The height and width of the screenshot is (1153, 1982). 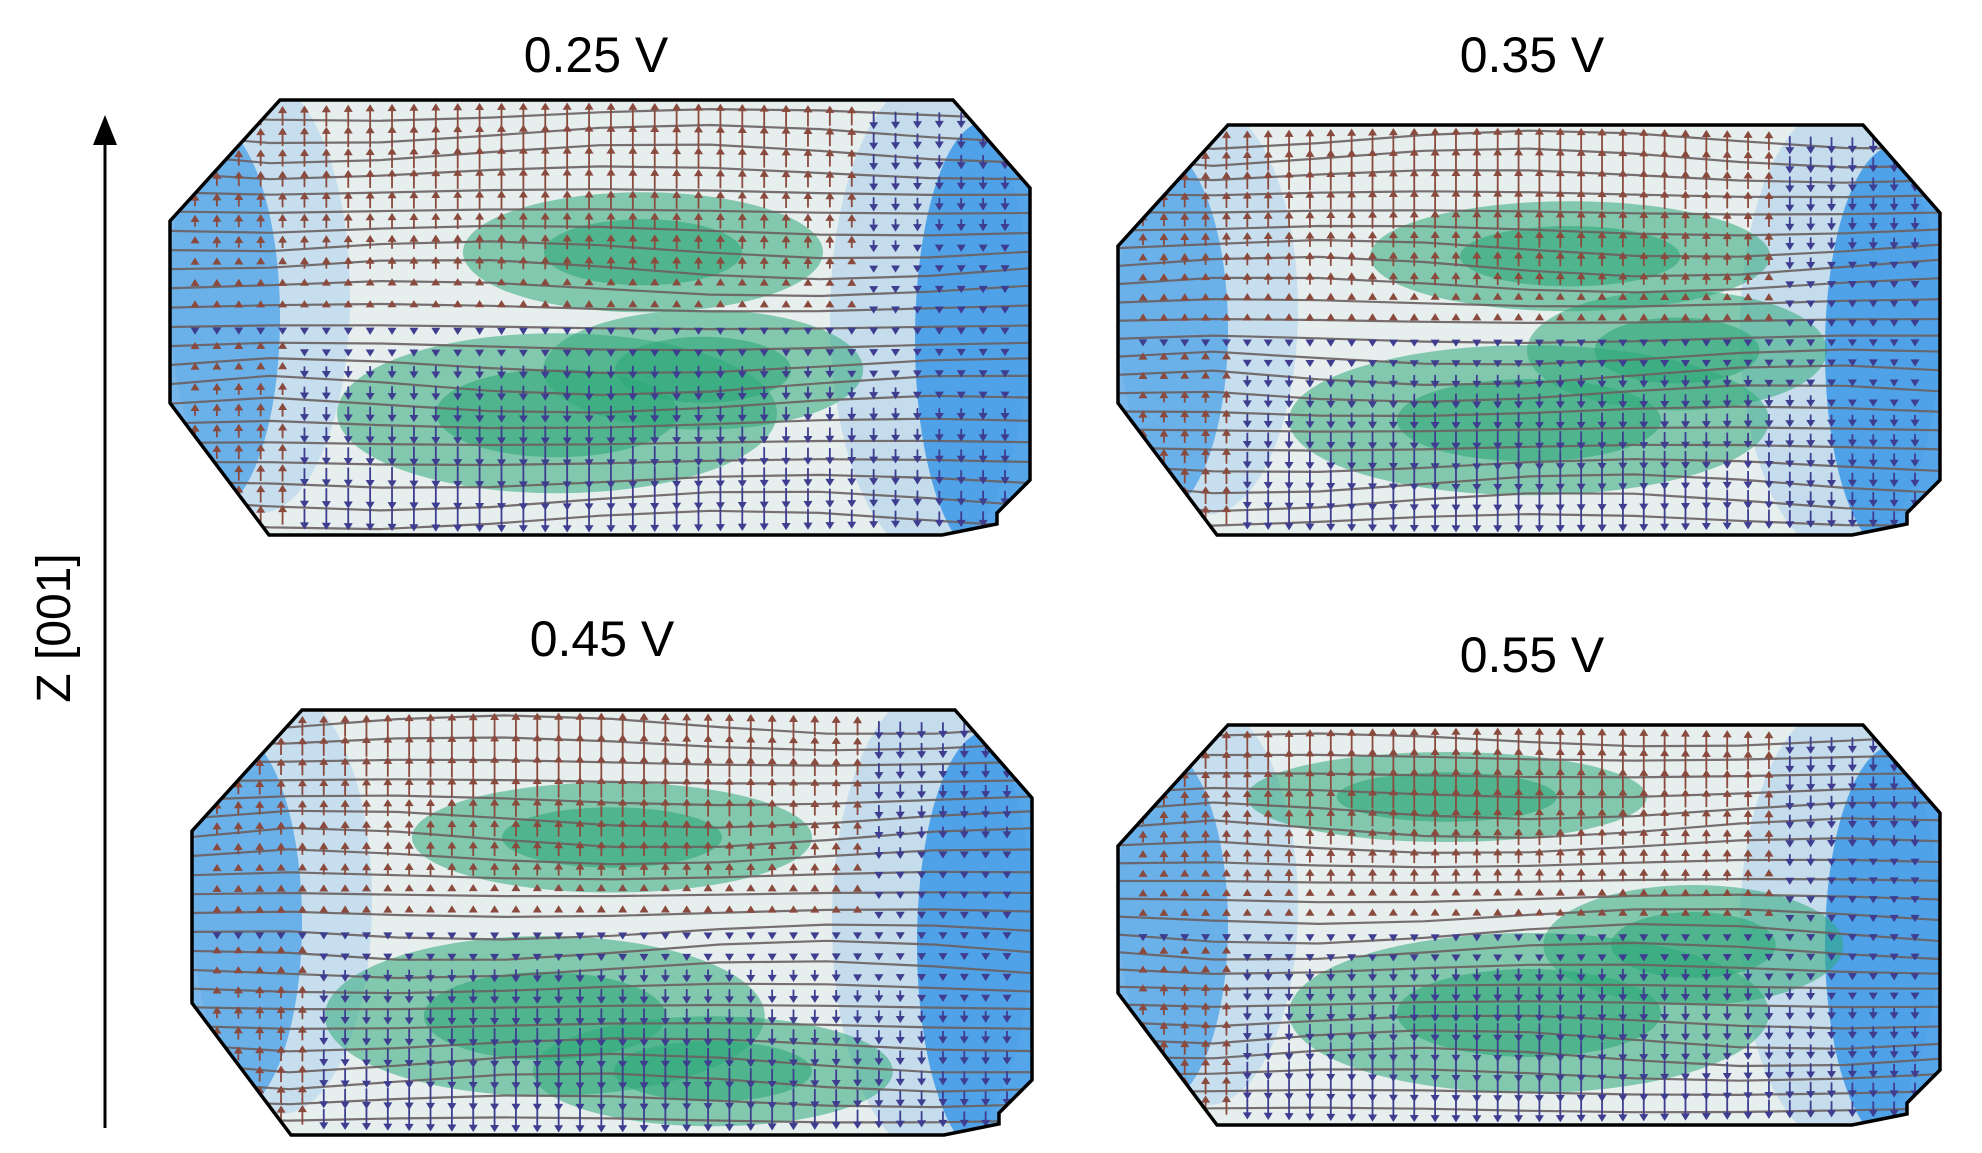 I want to click on z-axis: Z [001], so click(x=72, y=621).